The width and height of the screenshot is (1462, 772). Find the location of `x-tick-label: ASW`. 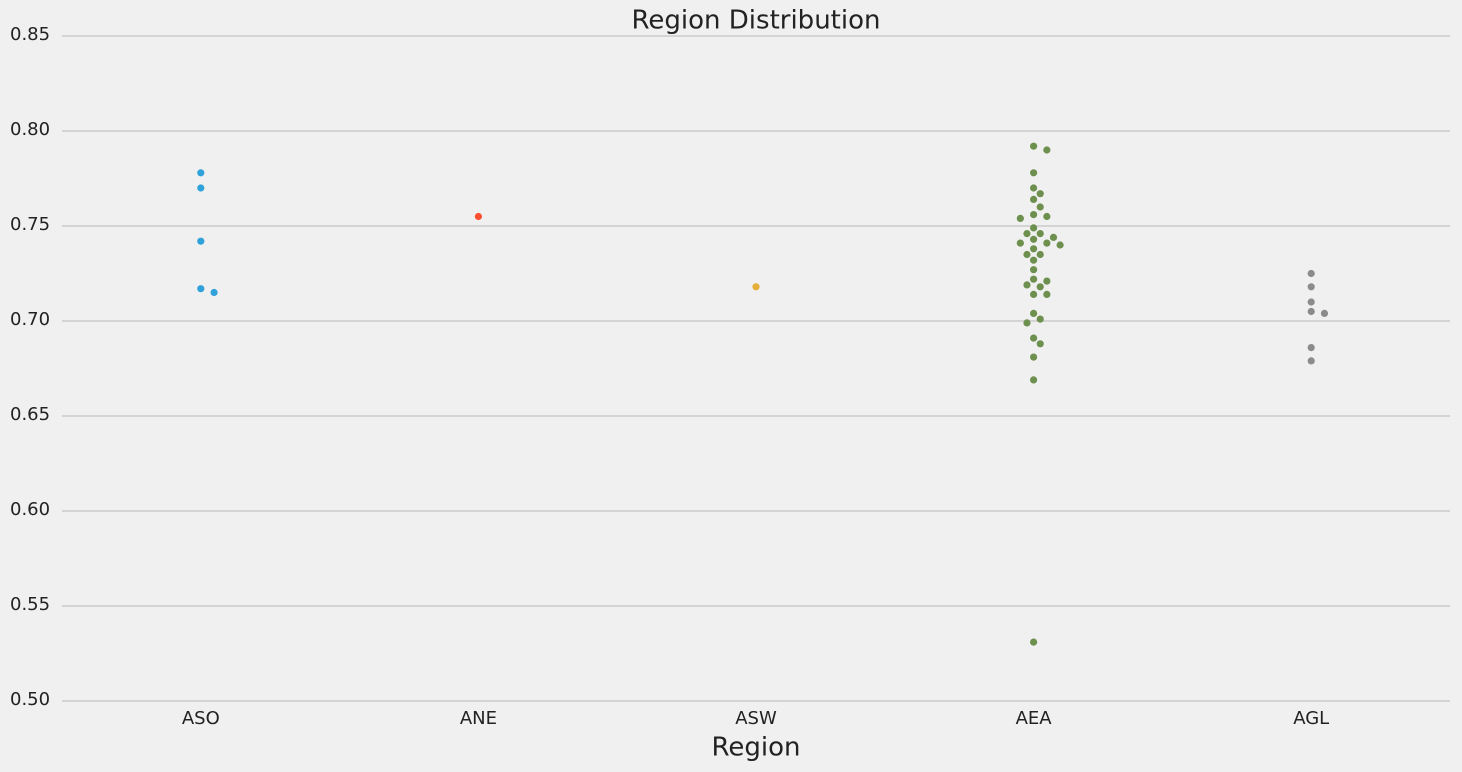

x-tick-label: ASW is located at coordinates (756, 718).